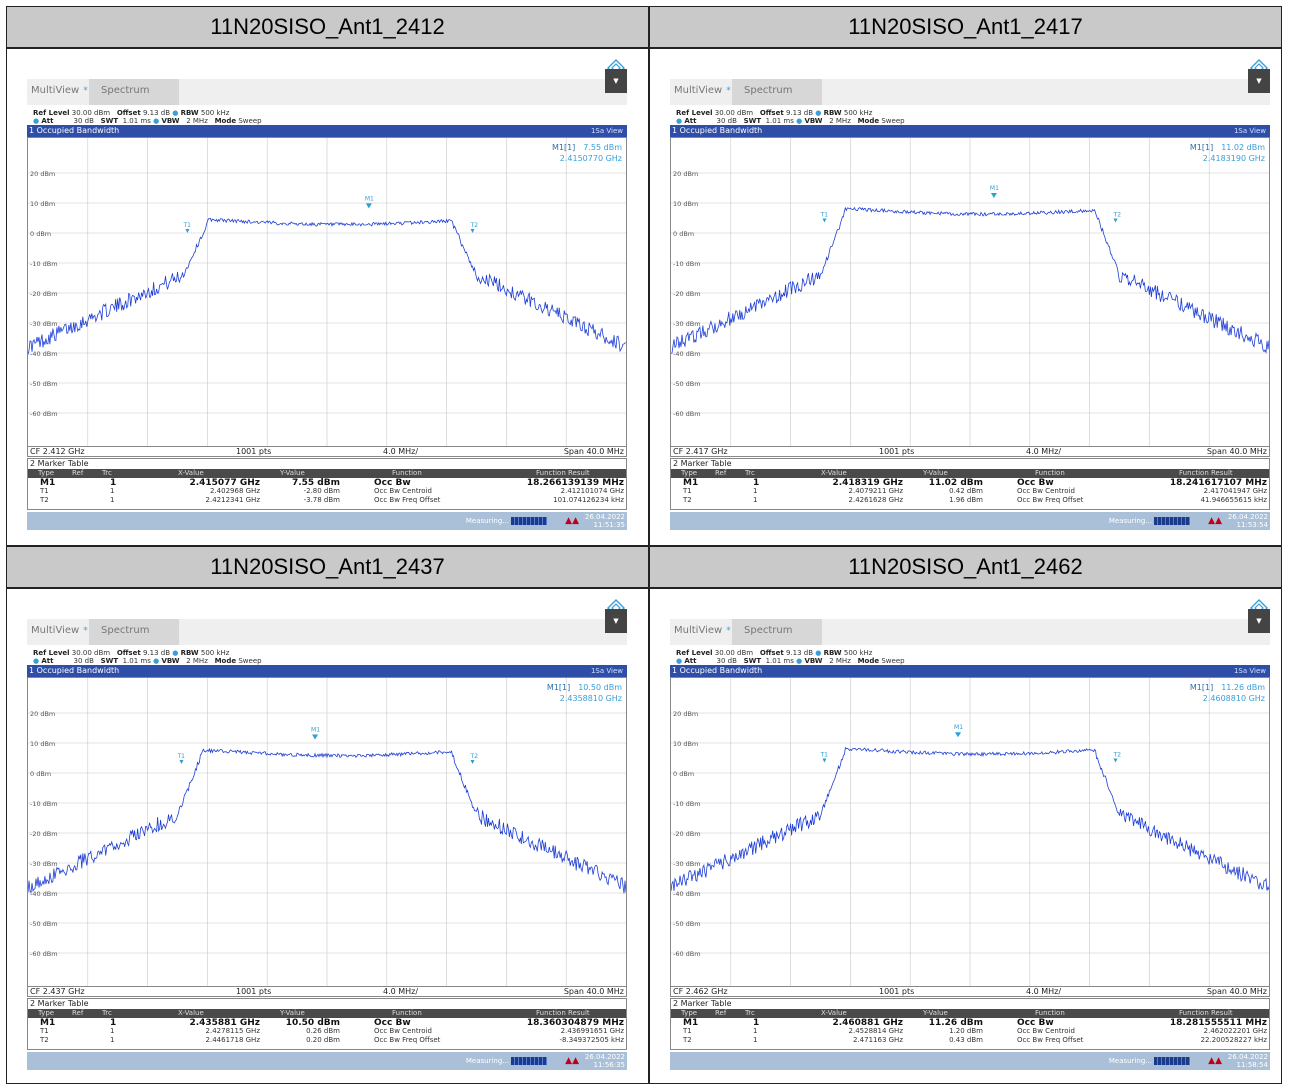  What do you see at coordinates (685, 204) in the screenshot?
I see `y-axis-label: 10 dBm` at bounding box center [685, 204].